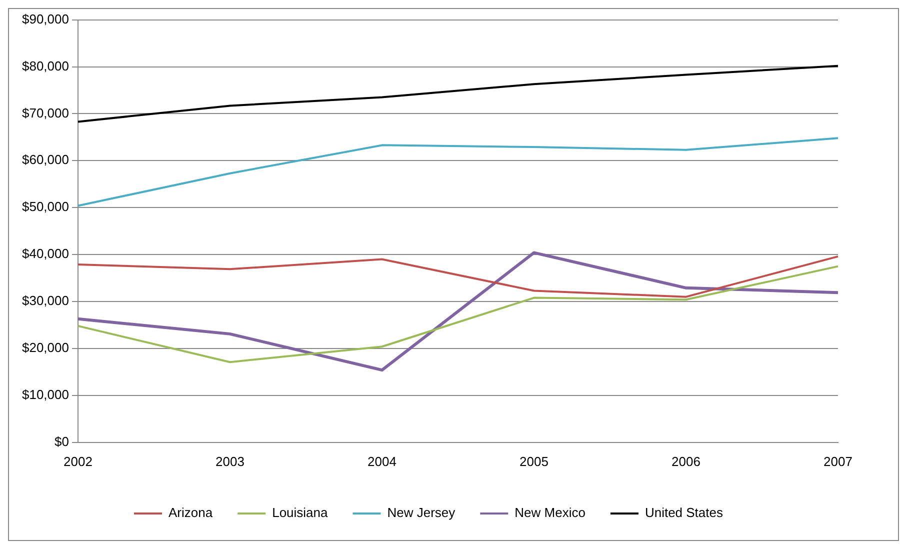  I want to click on y-tick-label: $20,000, so click(45, 348).